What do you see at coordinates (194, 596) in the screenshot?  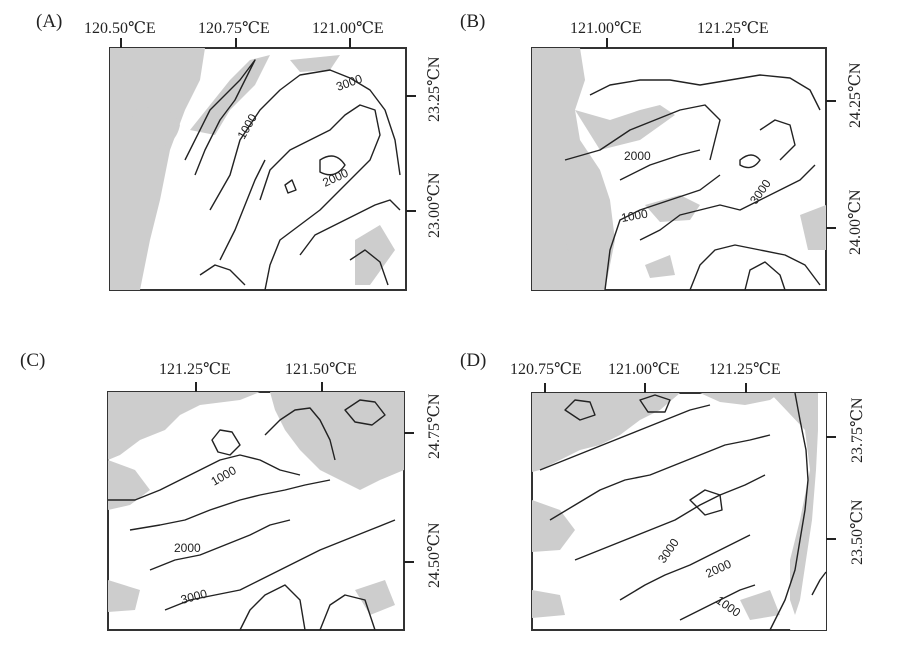 I see `panel-c-contour-label-3000: 3000` at bounding box center [194, 596].